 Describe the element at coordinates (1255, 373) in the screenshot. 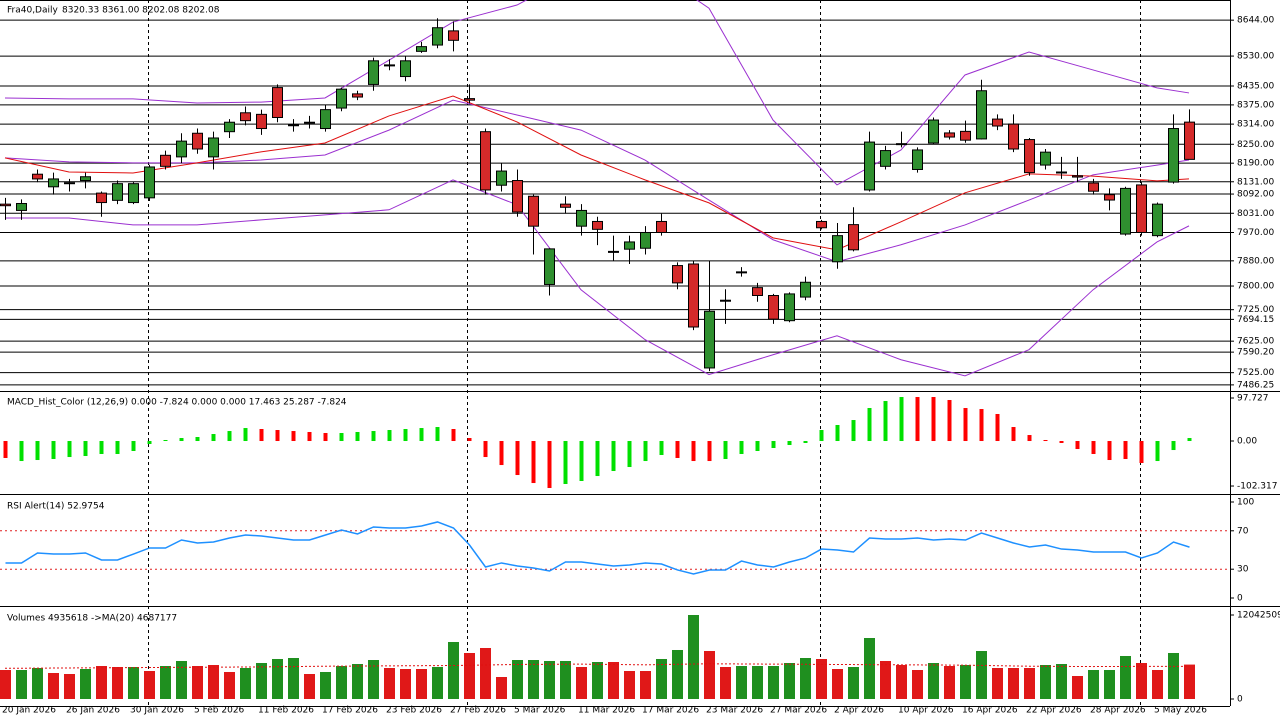

I see `y-tick-label: 7525.00` at that location.